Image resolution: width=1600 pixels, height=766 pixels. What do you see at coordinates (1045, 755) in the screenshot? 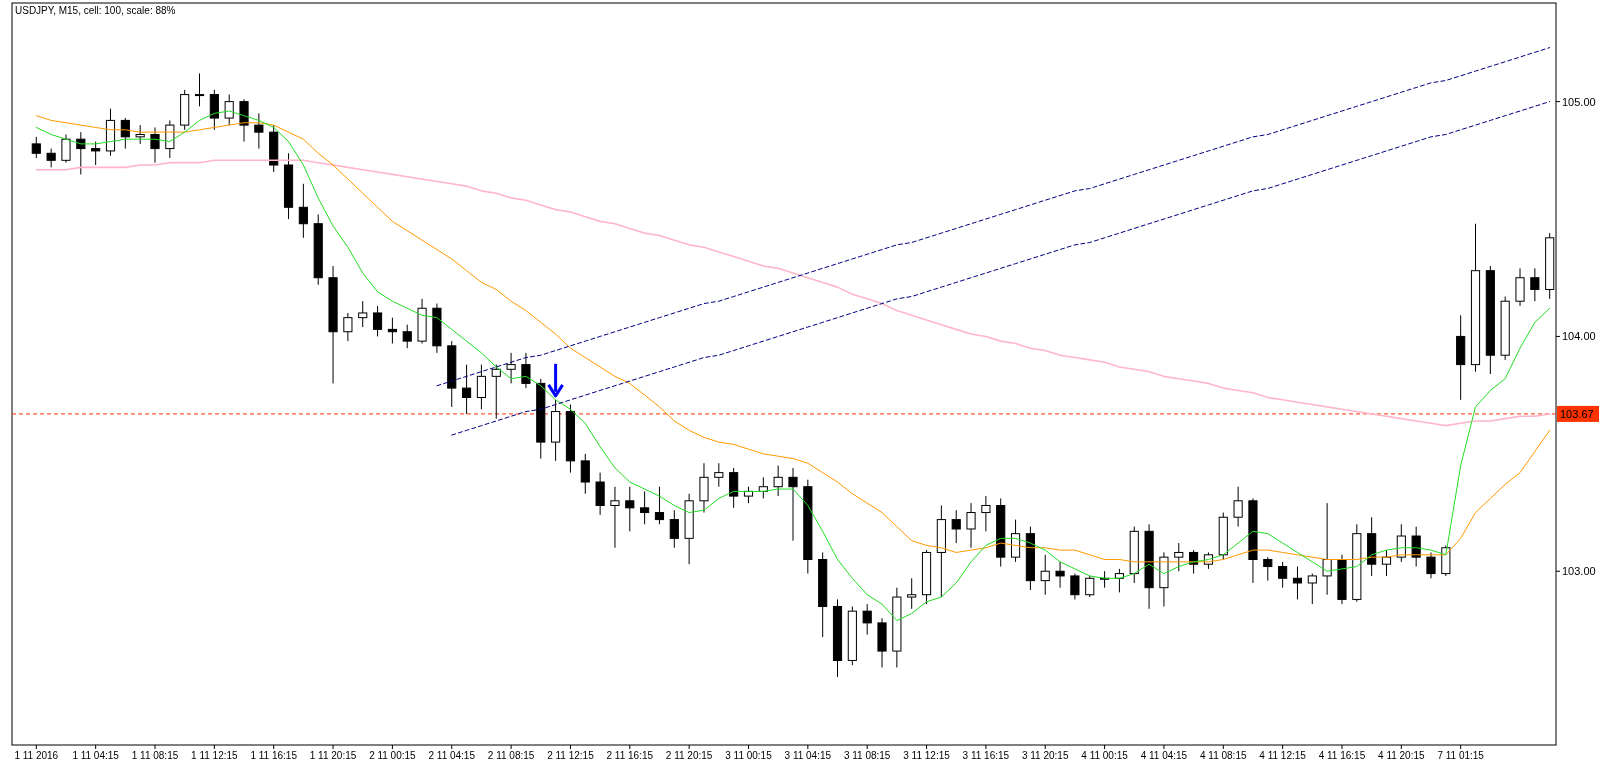
I see `x-tick-label: 3 11 20:15` at bounding box center [1045, 755].